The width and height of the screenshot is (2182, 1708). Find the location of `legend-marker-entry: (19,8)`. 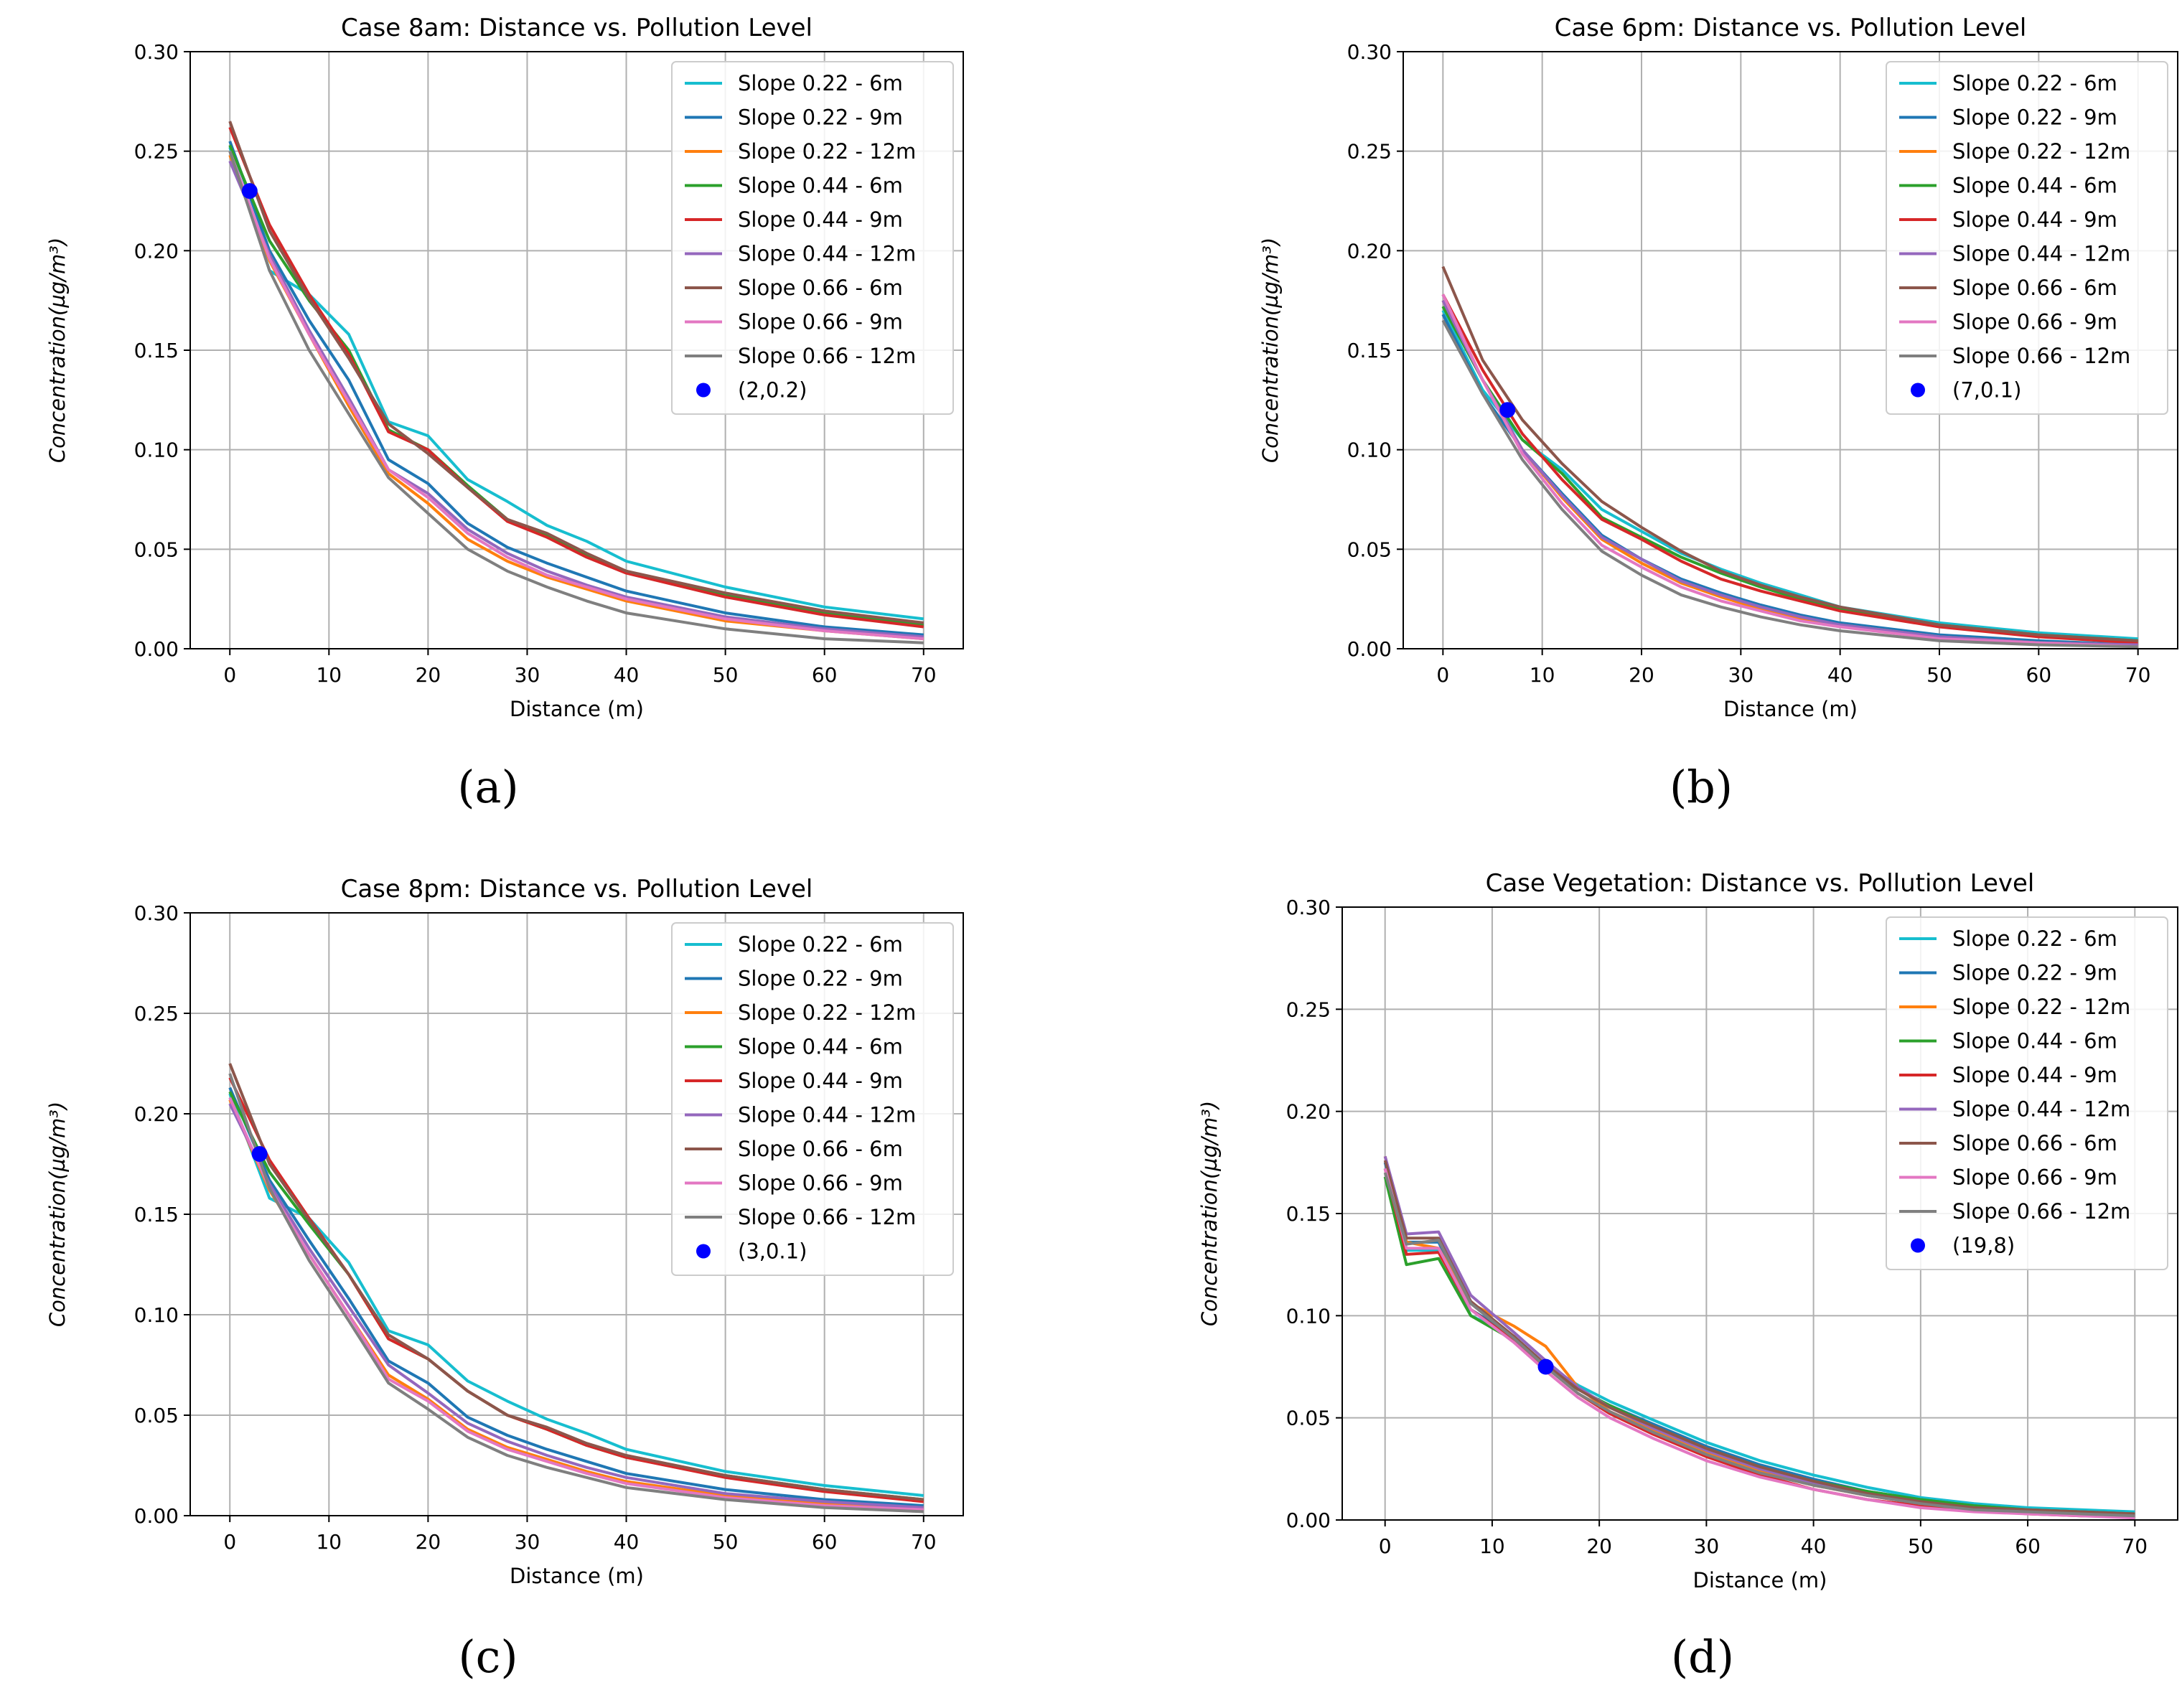

legend-marker-entry: (19,8) is located at coordinates (1984, 1246).